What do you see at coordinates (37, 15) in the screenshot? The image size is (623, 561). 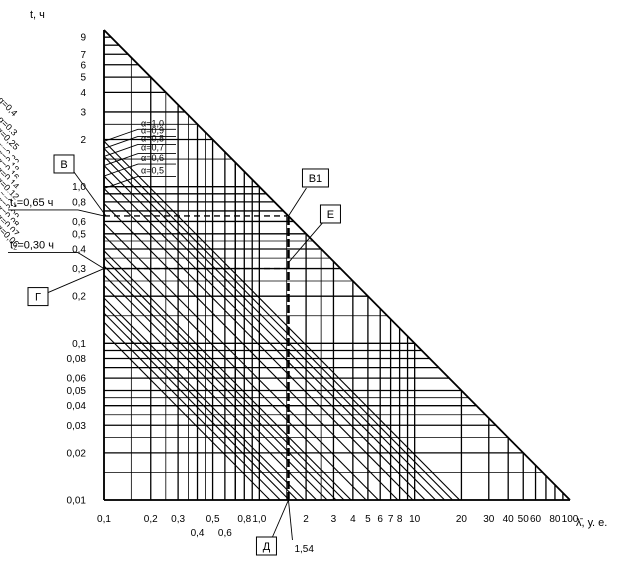 I see `y-axis-label: t, ч` at bounding box center [37, 15].